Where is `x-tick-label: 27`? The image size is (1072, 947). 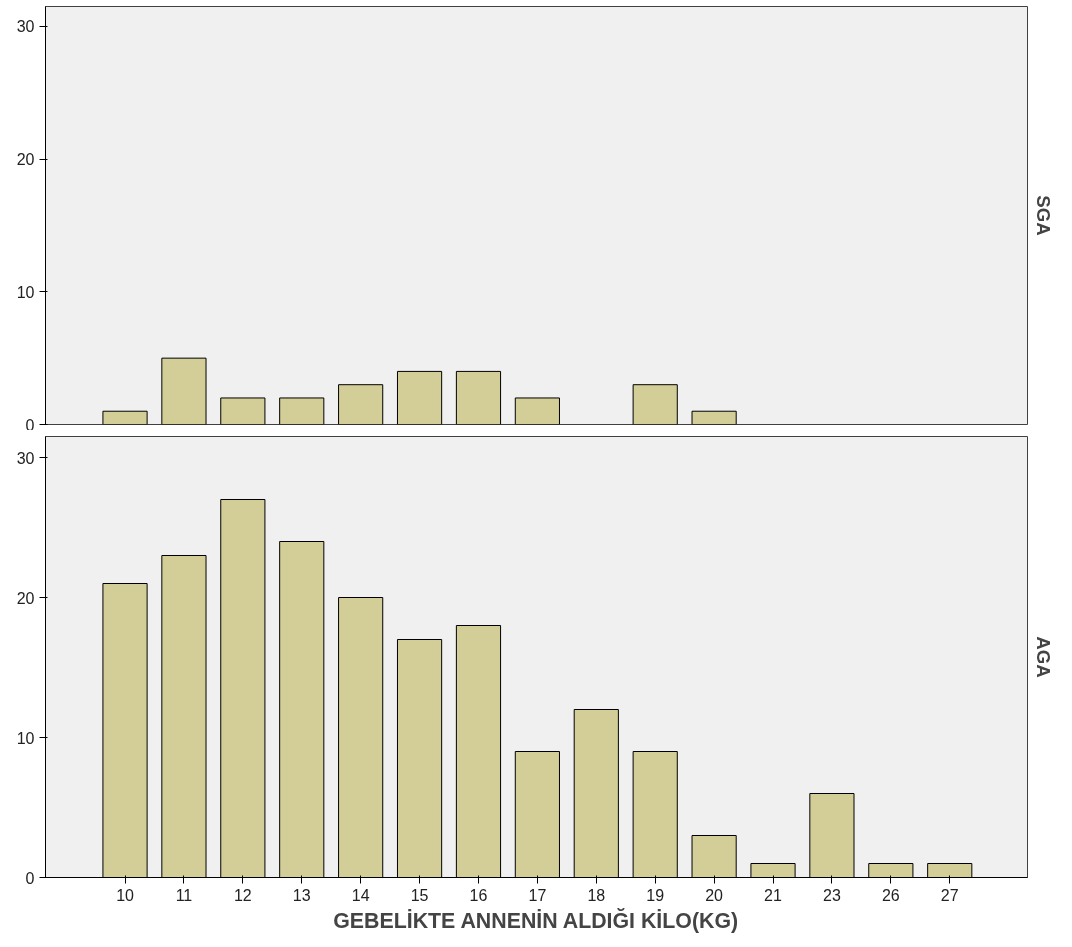 x-tick-label: 27 is located at coordinates (949, 895).